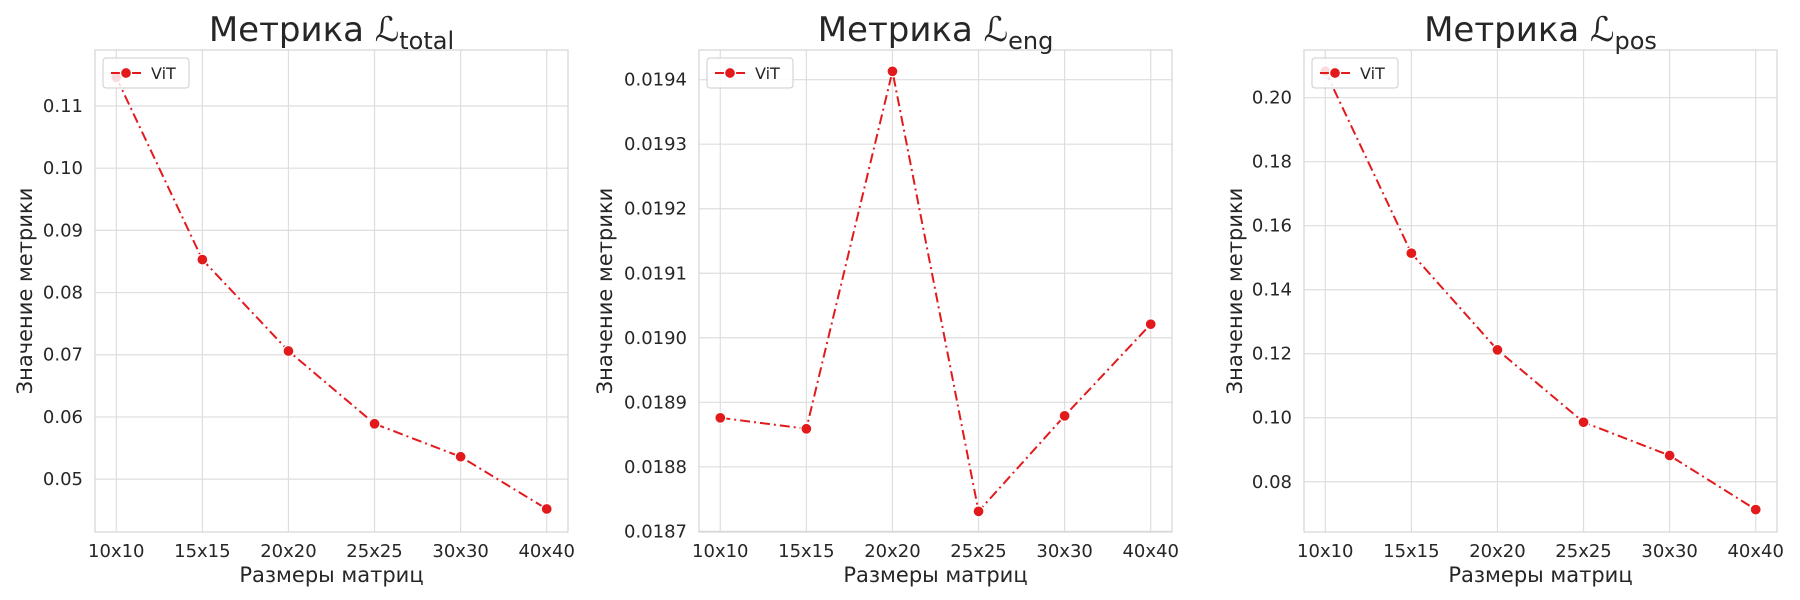 Image resolution: width=1800 pixels, height=600 pixels. I want to click on y-tick-label: 0.11, so click(63, 106).